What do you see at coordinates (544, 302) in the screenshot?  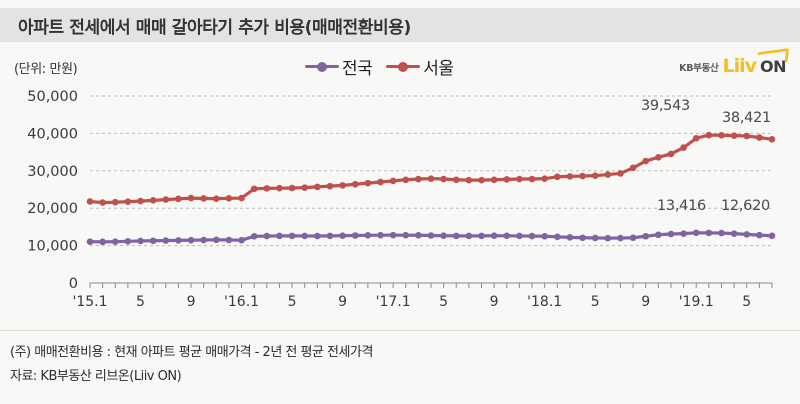 I see `x-axis-tick-label: '18.1` at bounding box center [544, 302].